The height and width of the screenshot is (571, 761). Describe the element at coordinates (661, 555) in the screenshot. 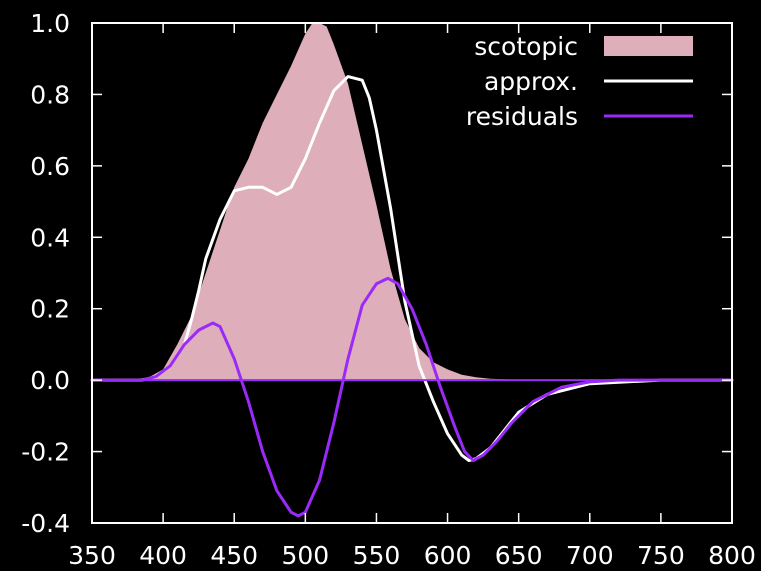

I see `x-tick-label: 750` at that location.